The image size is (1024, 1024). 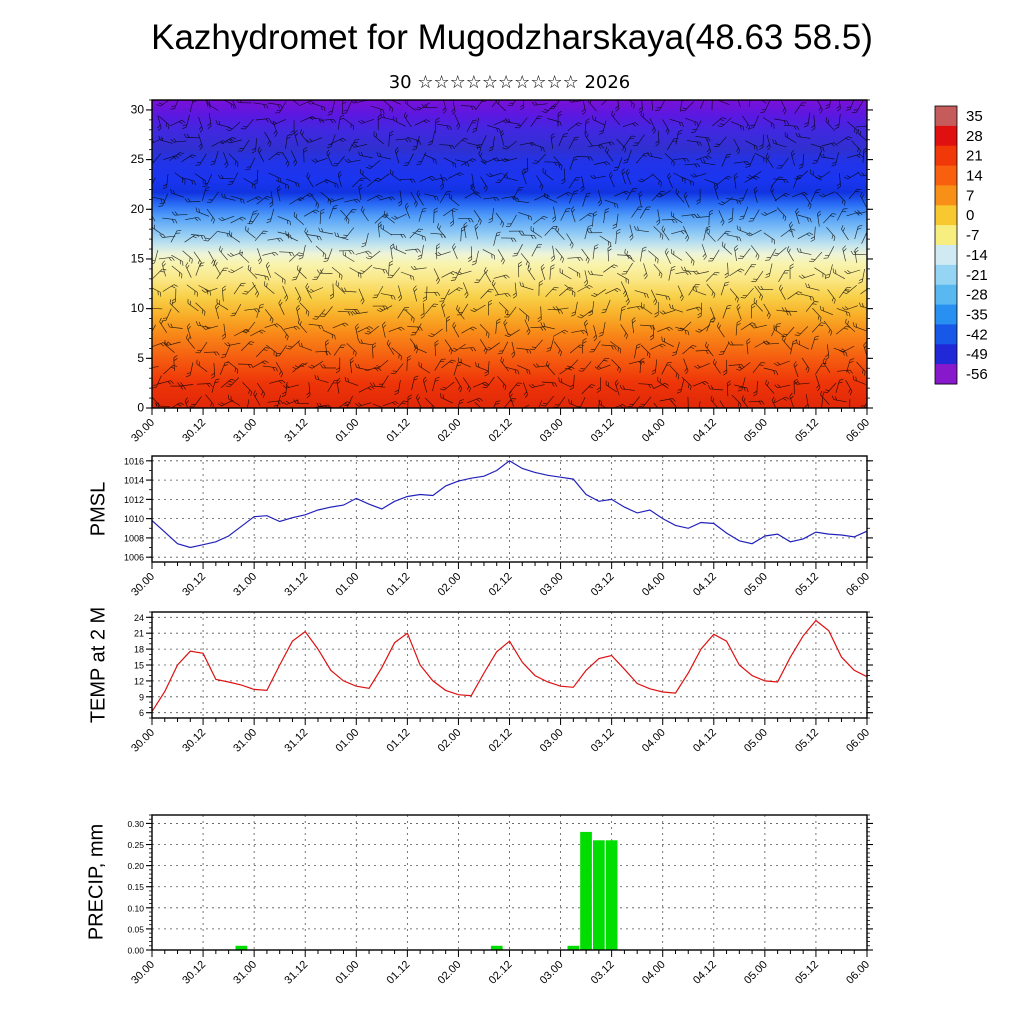 What do you see at coordinates (509, 82) in the screenshot?
I see `cross-section-subtitle: 30 ☆☆☆☆☆☆☆☆☆☆ 2026` at bounding box center [509, 82].